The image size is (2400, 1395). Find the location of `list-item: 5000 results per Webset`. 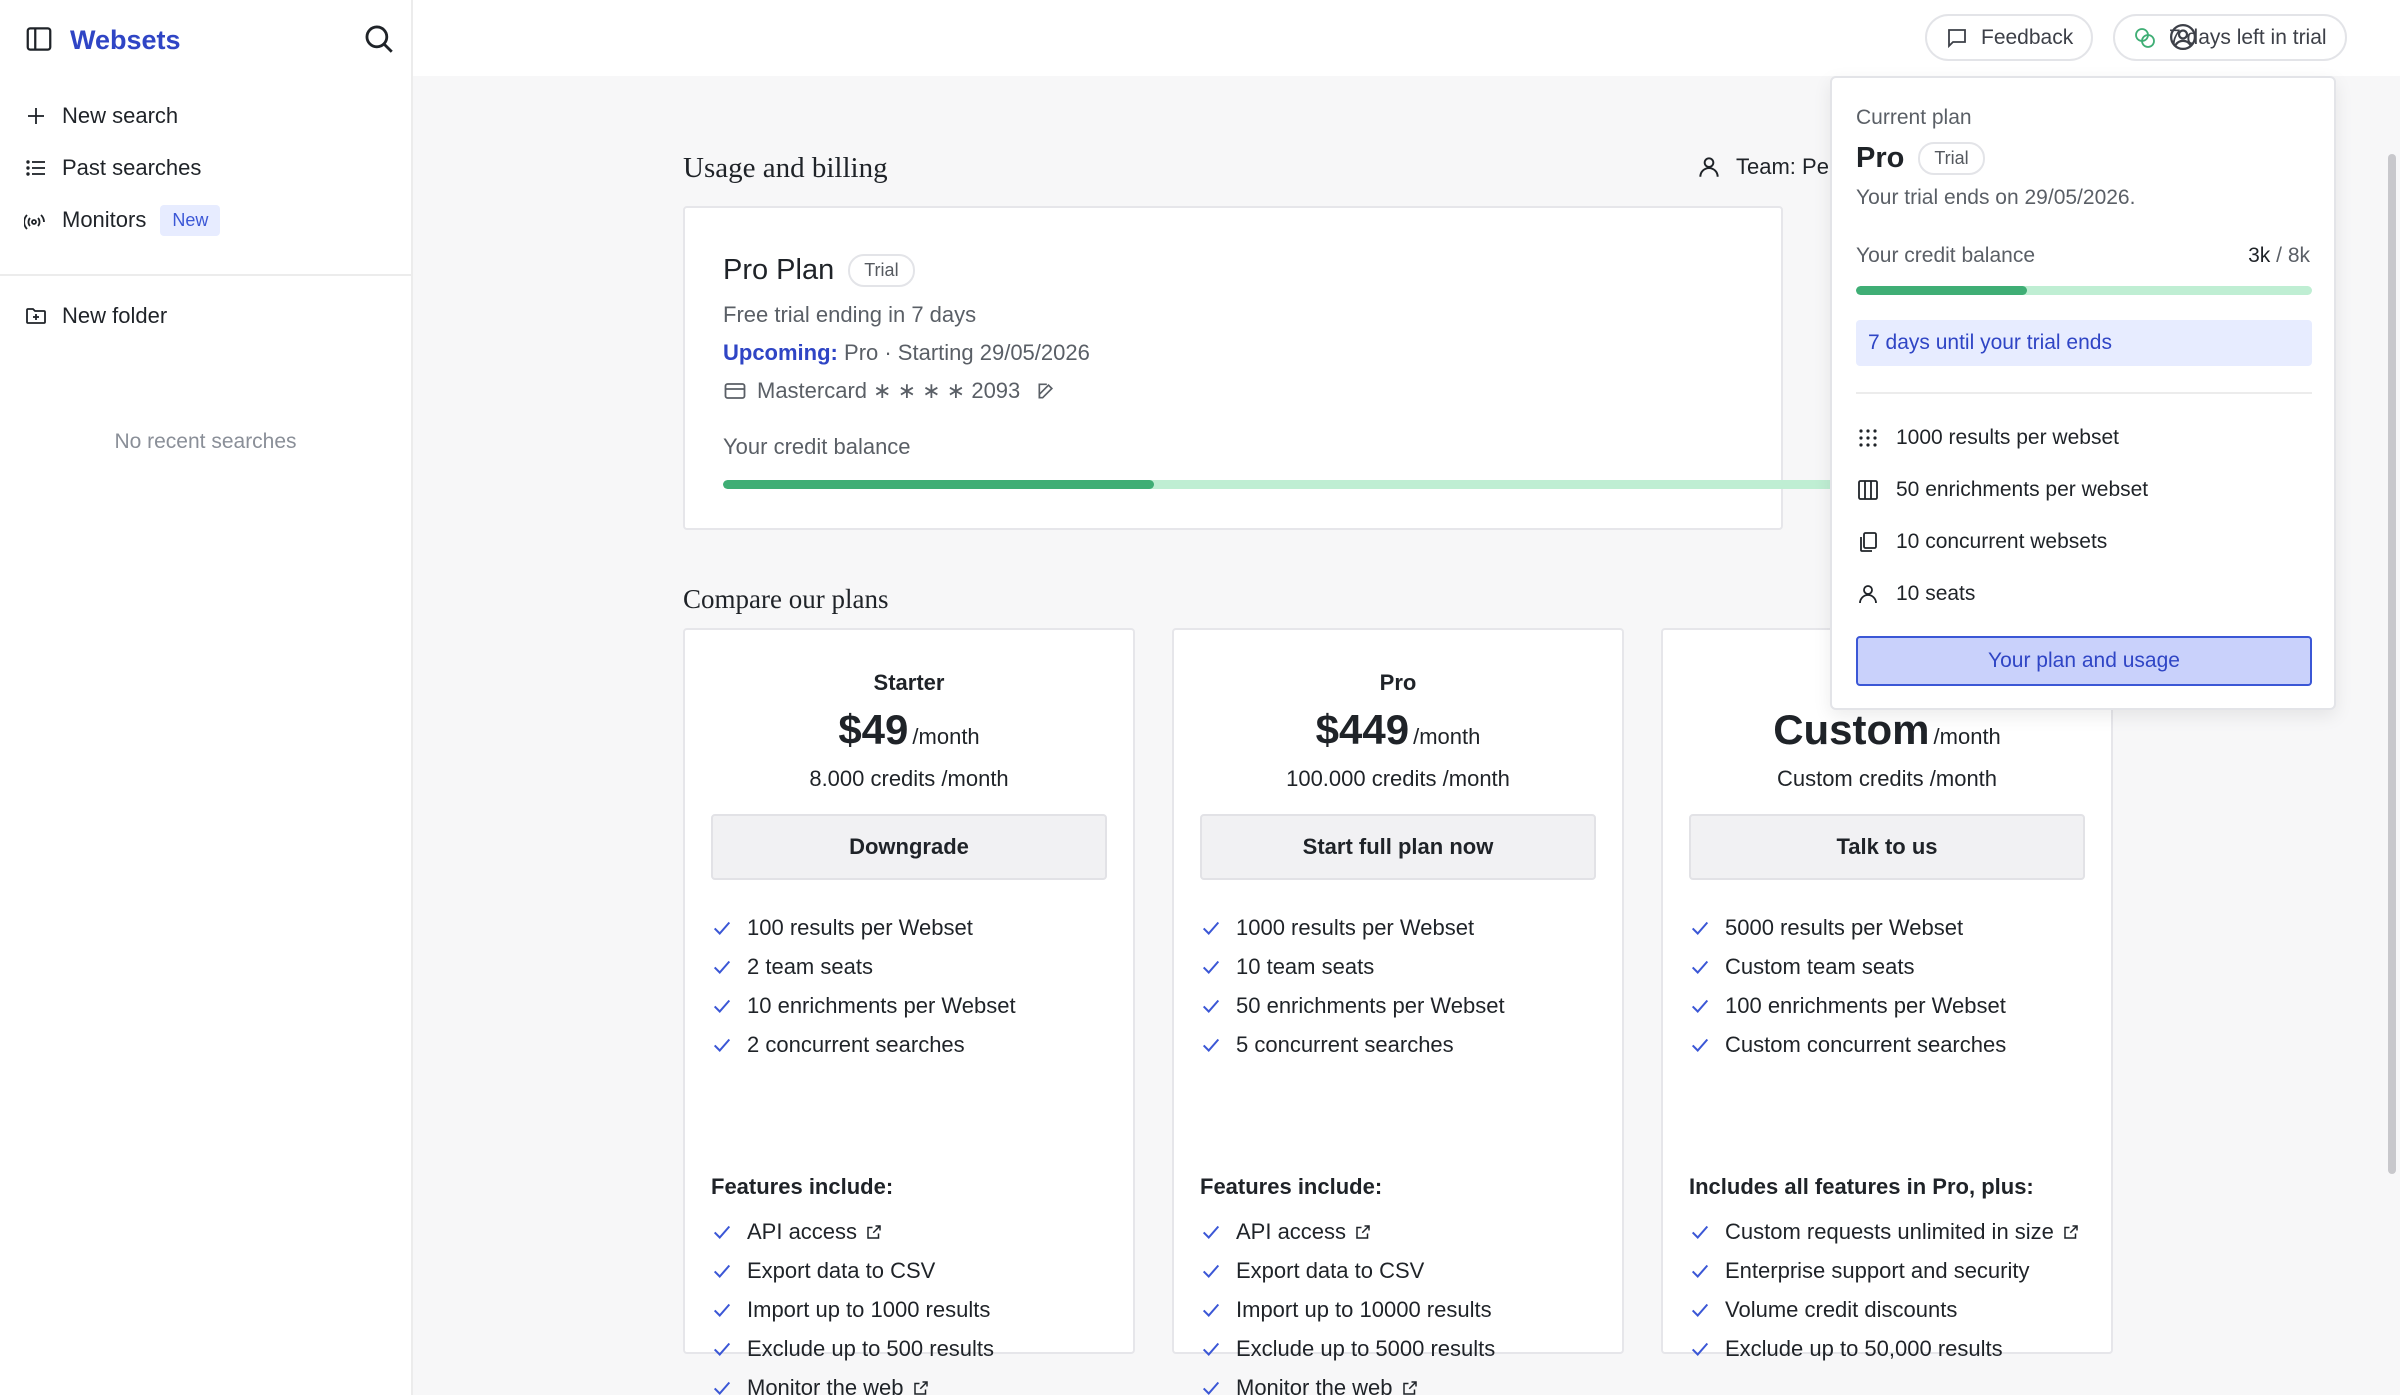

list-item: 5000 results per Webset is located at coordinates (1890, 927).